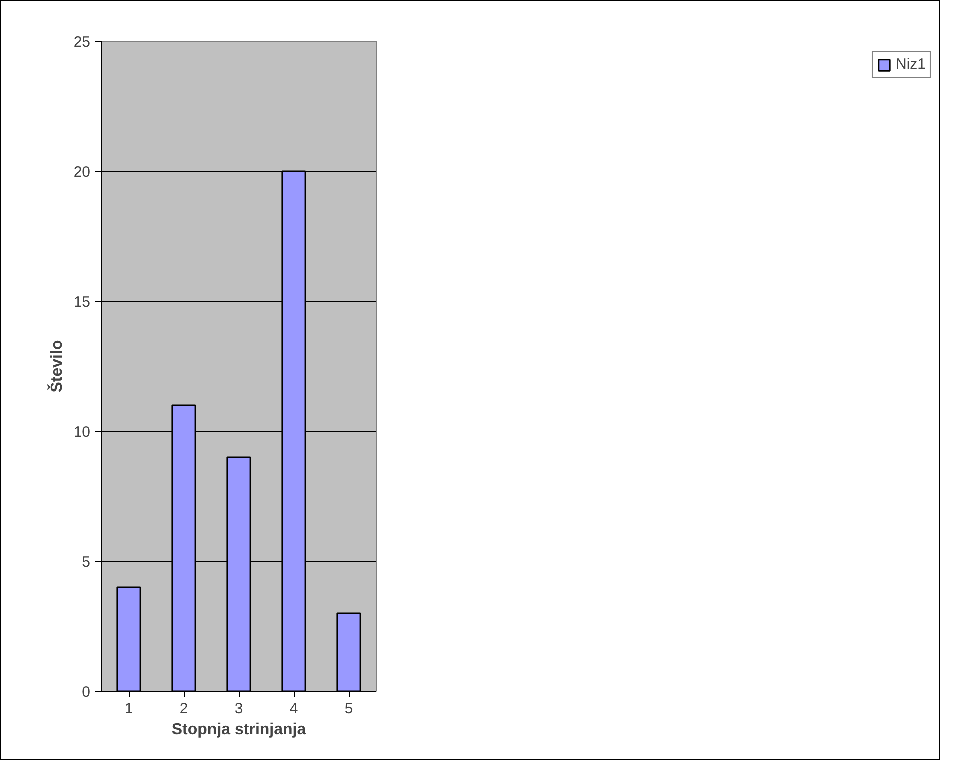 The width and height of the screenshot is (960, 779). Describe the element at coordinates (82, 432) in the screenshot. I see `y-tick-label: 10` at that location.